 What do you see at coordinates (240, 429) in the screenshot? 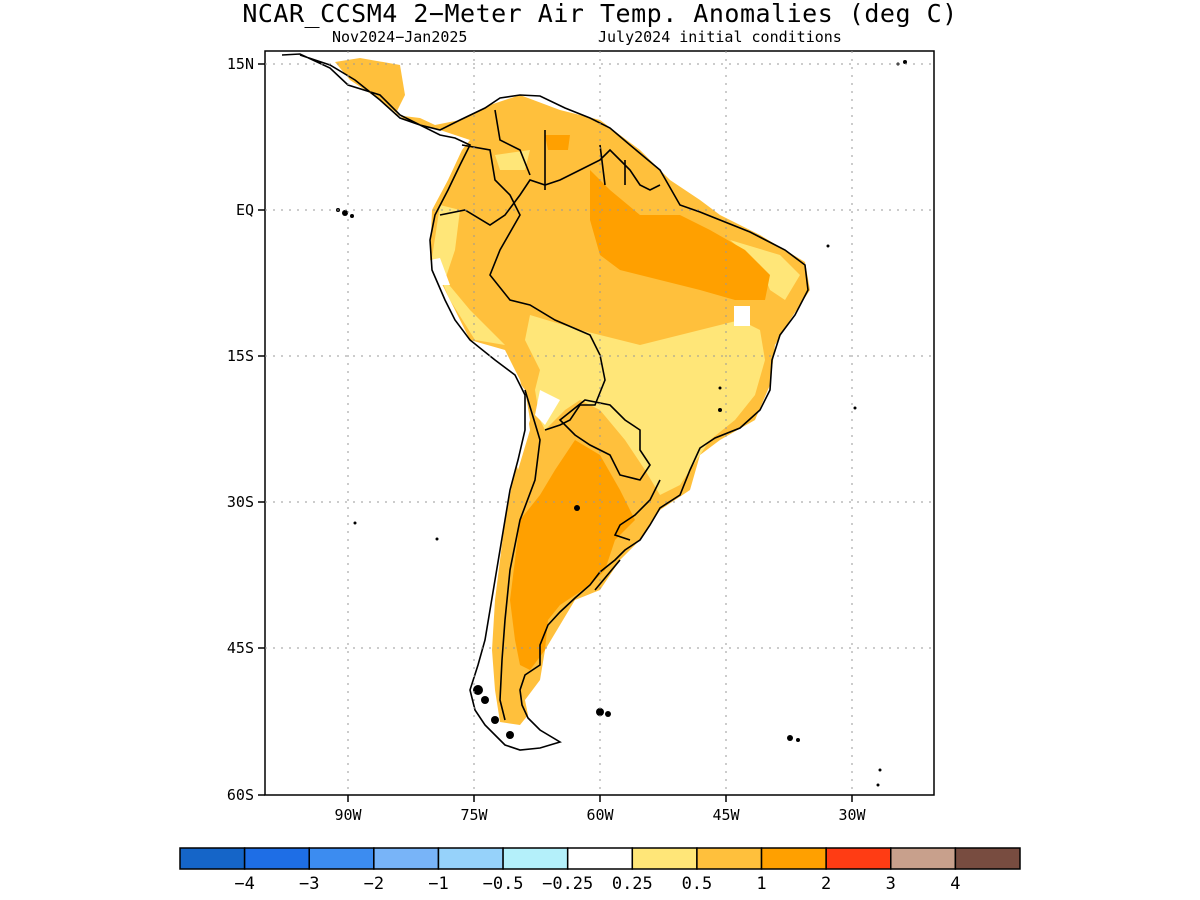
I see `latitude-labels: 15N EQ 15S 30S 45S 60S` at bounding box center [240, 429].